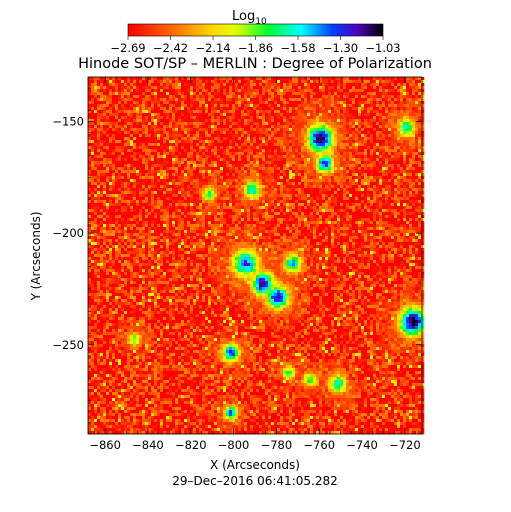 The height and width of the screenshot is (512, 511). Describe the element at coordinates (148, 445) in the screenshot. I see `x-tick-label: −840` at that location.